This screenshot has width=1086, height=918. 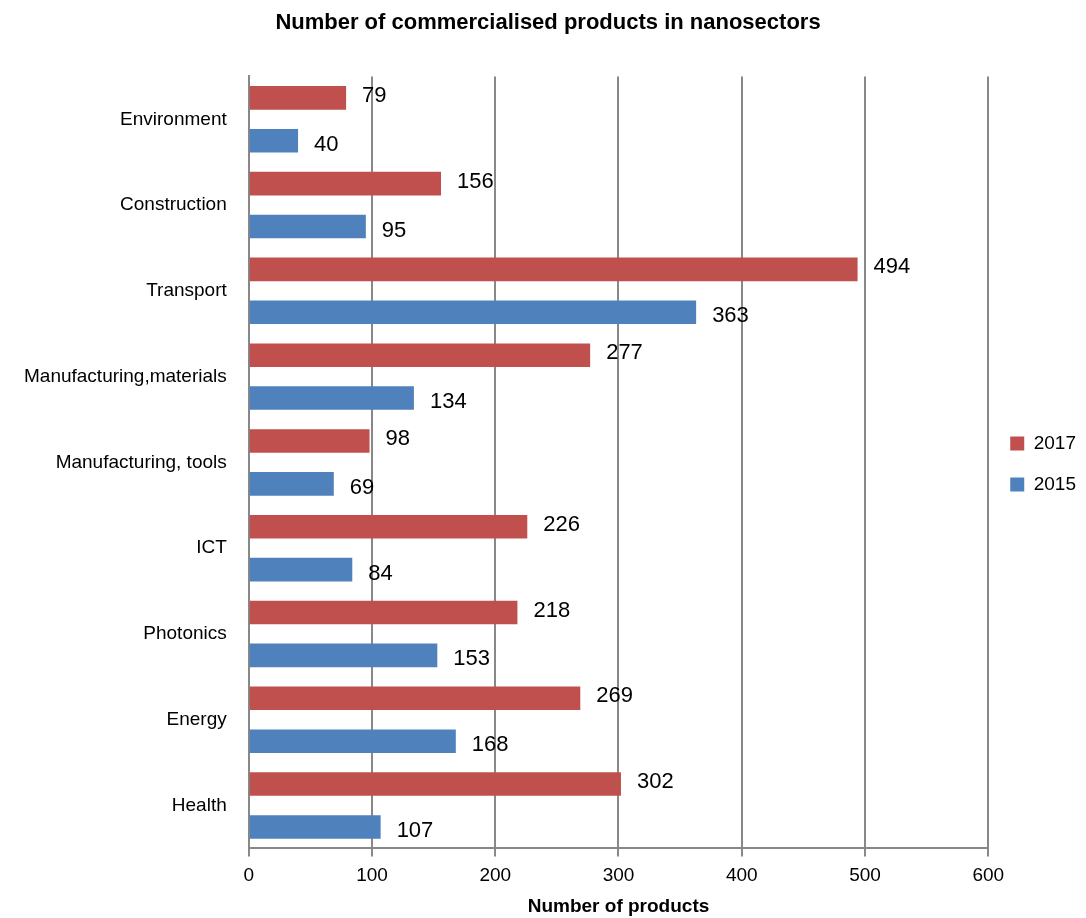 What do you see at coordinates (125, 375) in the screenshot?
I see `y-tick-label: Manufacturing,materials` at bounding box center [125, 375].